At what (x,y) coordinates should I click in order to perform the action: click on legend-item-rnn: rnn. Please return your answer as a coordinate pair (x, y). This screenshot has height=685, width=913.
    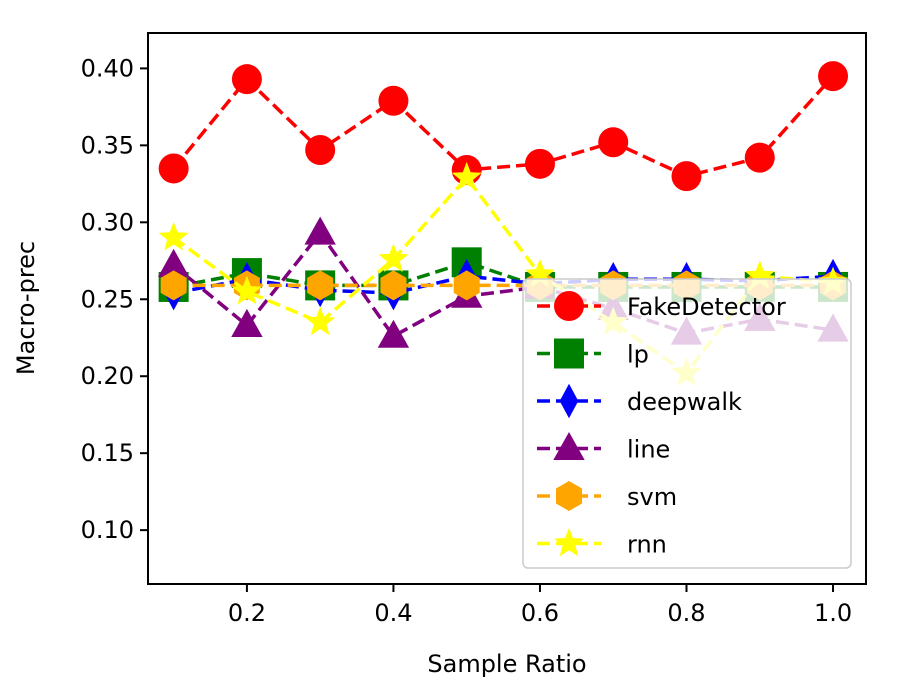
    Looking at the image, I should click on (602, 543).